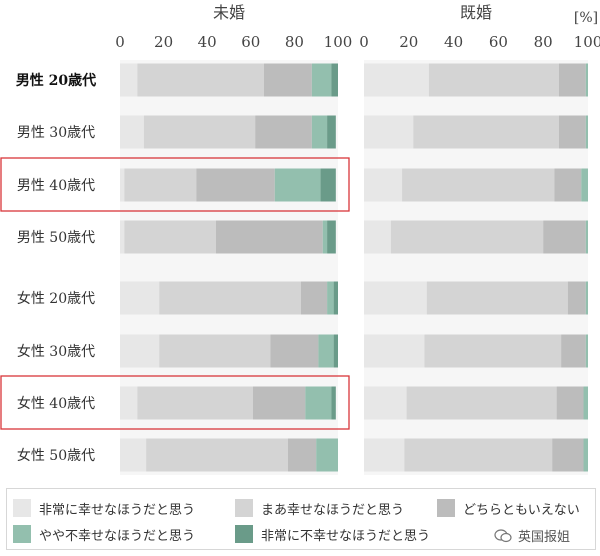  Describe the element at coordinates (56, 403) in the screenshot. I see `category-label: 女性 40歳代` at that location.